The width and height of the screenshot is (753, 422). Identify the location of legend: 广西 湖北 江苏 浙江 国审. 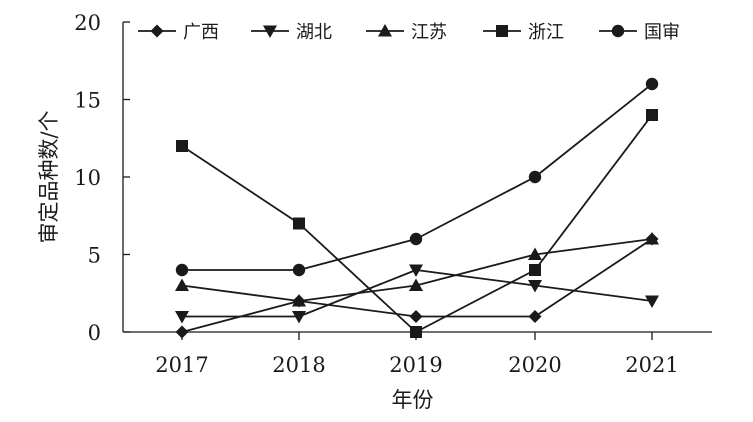
(409, 32).